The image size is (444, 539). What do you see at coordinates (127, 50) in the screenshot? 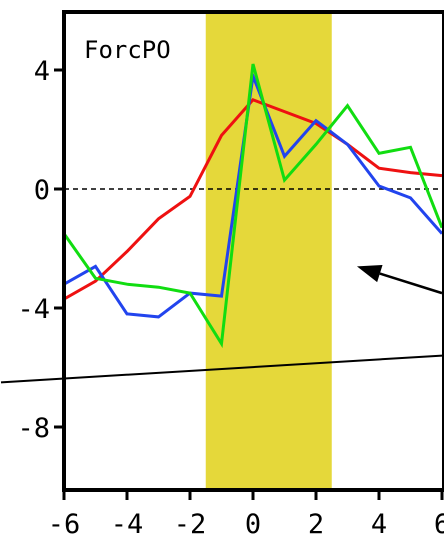
I see `panel-label: ForcPO` at bounding box center [127, 50].